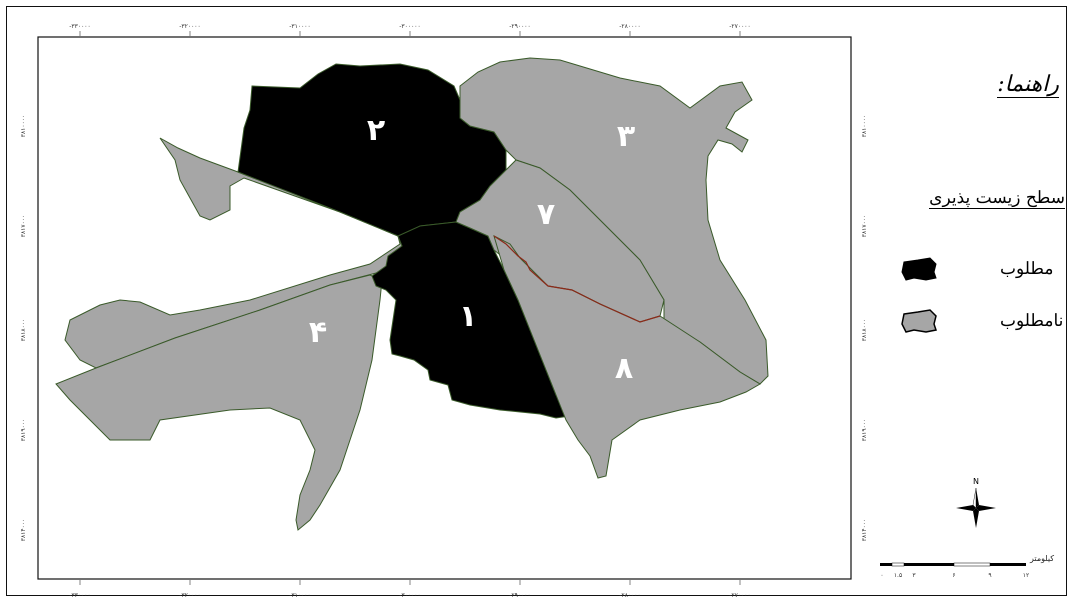 This screenshot has width=1073, height=602. I want to click on x-tick-top: -۳۱۰۰۰۰, so click(300, 26).